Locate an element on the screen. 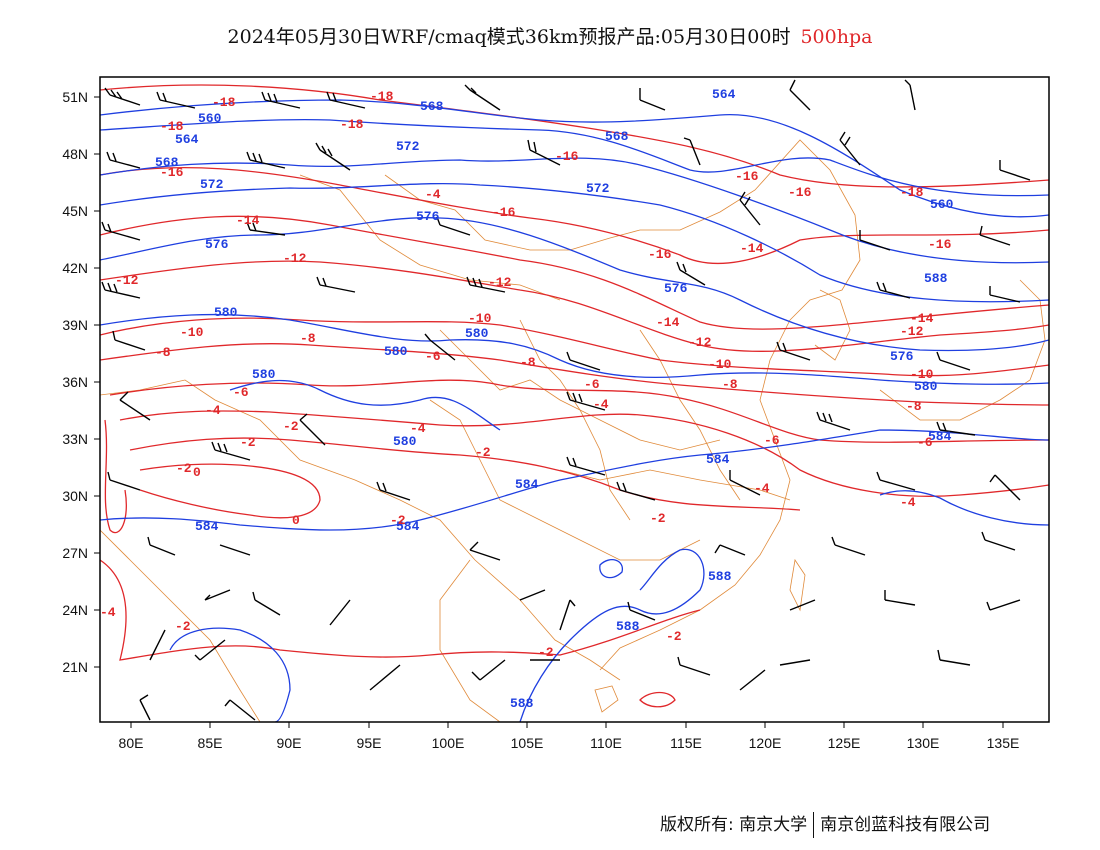  lon-tick-label: 105E is located at coordinates (527, 743).